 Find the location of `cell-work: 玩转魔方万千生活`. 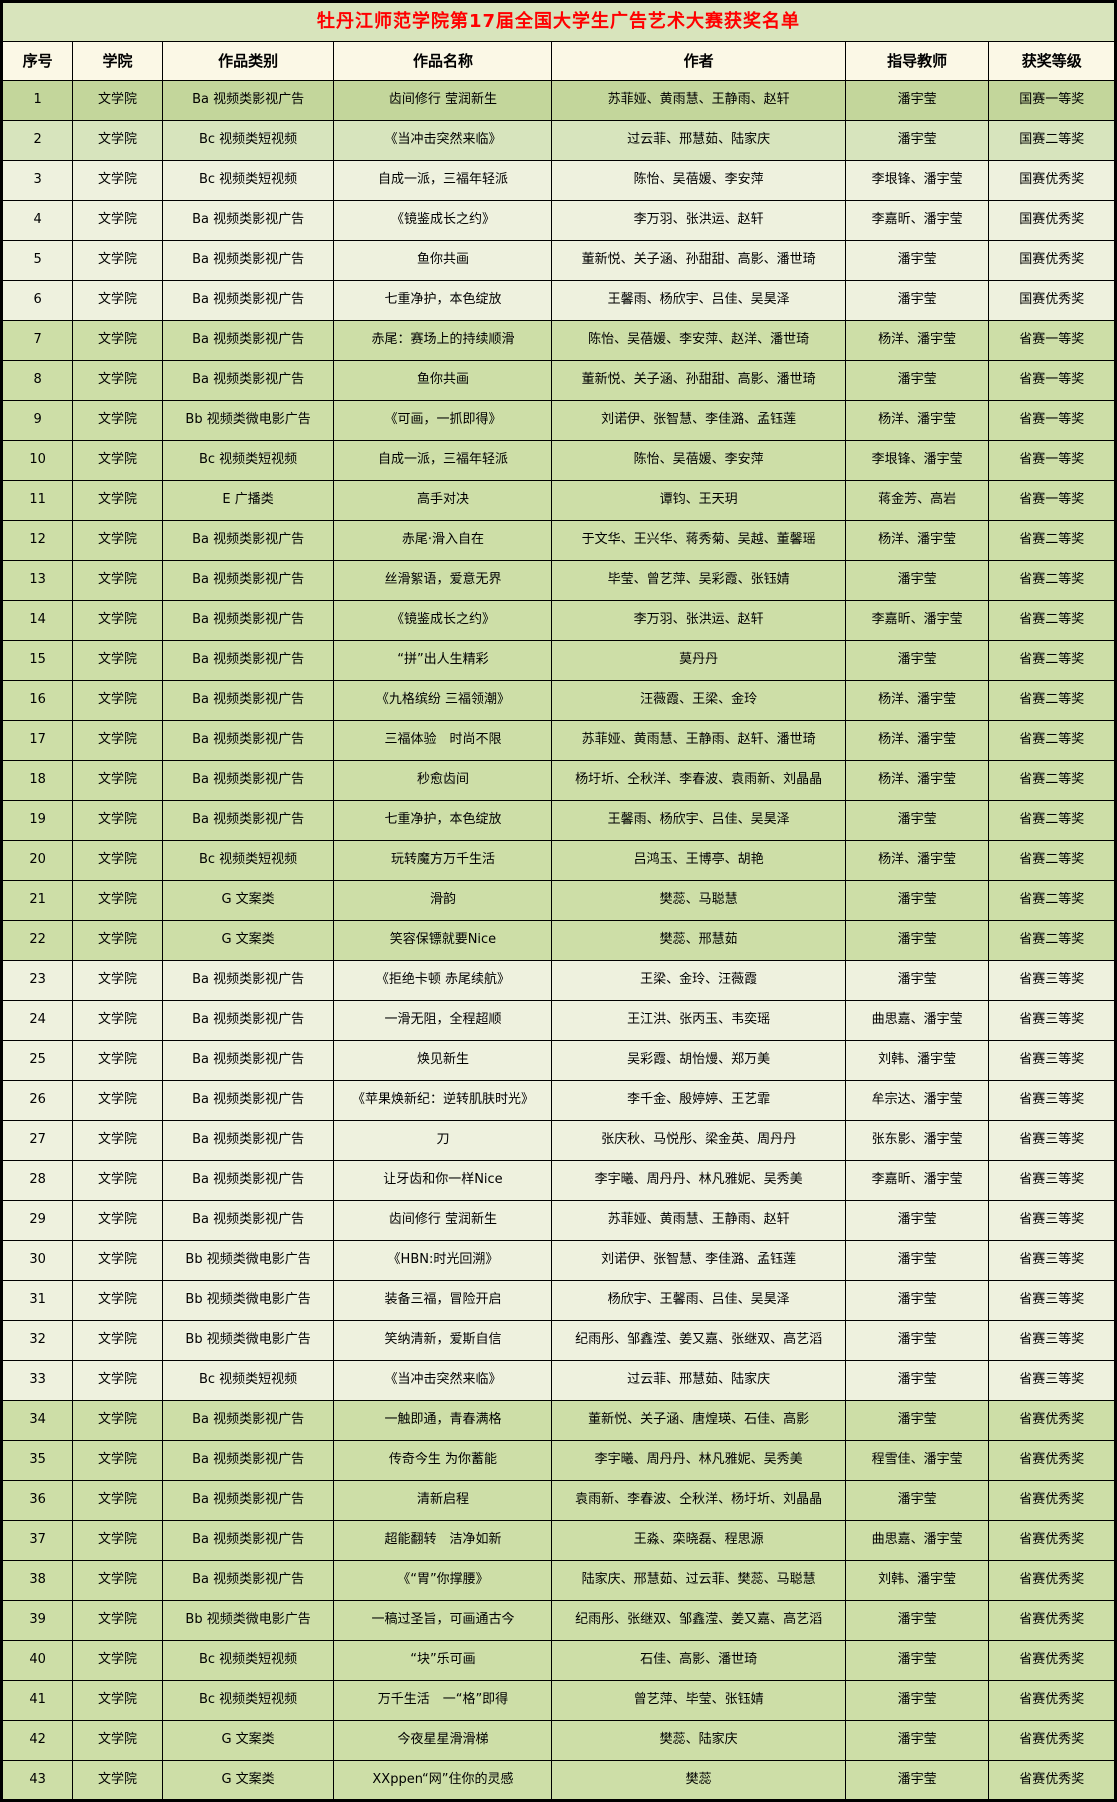

cell-work: 玩转魔方万千生活 is located at coordinates (443, 860).